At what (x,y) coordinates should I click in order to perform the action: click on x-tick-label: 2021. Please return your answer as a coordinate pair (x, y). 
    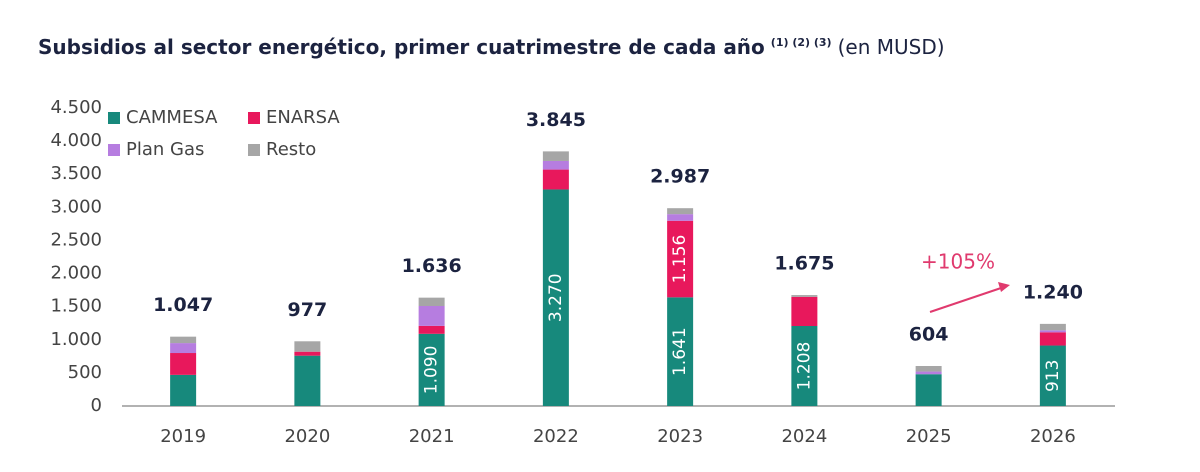
    Looking at the image, I should click on (432, 436).